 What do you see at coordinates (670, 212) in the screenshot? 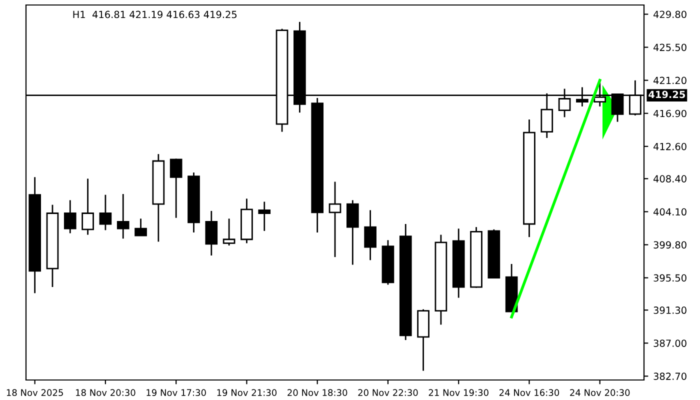
I see `y-tick-label: 404.10` at bounding box center [670, 212].